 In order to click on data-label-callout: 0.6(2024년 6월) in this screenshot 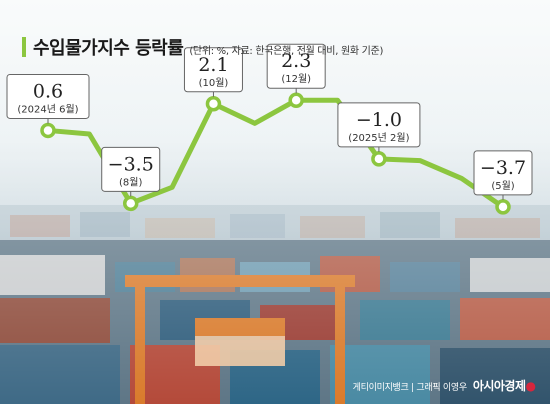, I will do `click(48, 98)`.